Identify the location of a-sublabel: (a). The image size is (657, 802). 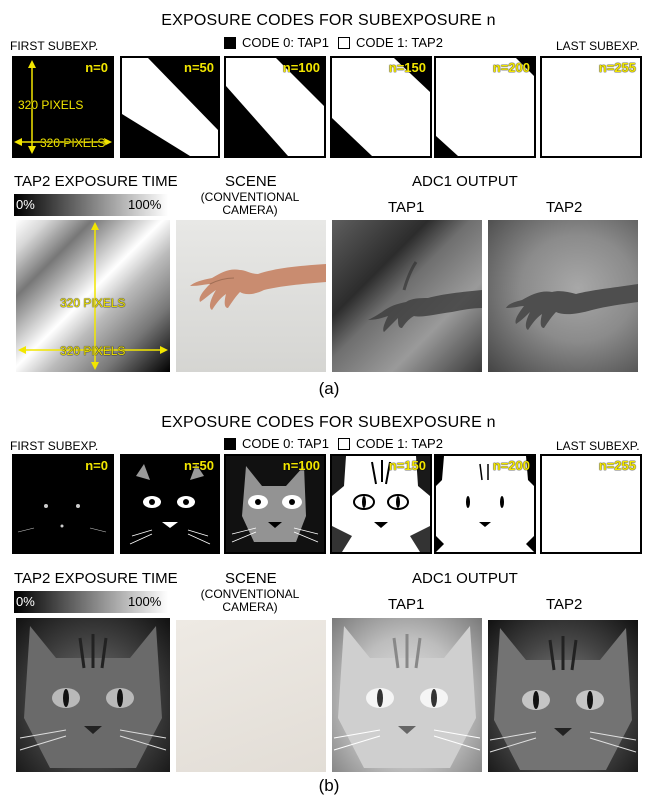
(329, 388).